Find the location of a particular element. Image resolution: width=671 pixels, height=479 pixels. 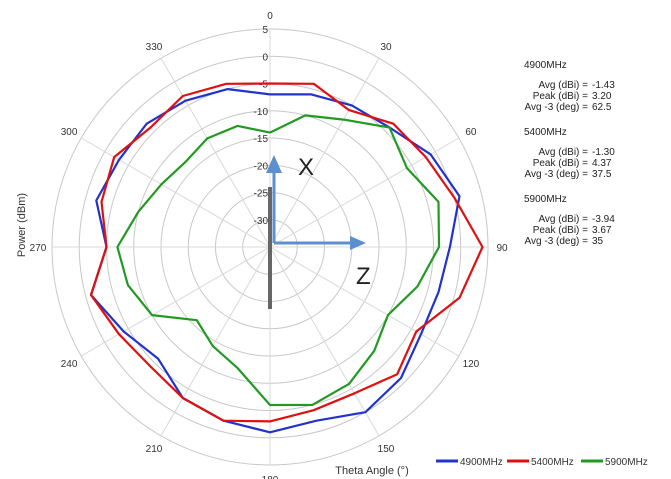

z-arrow-label: Z is located at coordinates (363, 276).